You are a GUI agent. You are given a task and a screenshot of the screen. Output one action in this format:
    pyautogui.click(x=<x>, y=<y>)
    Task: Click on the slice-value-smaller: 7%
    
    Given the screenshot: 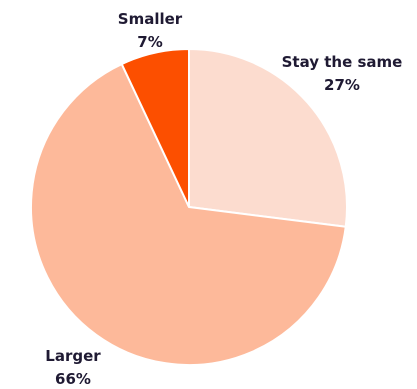 What is the action you would take?
    pyautogui.click(x=149, y=42)
    